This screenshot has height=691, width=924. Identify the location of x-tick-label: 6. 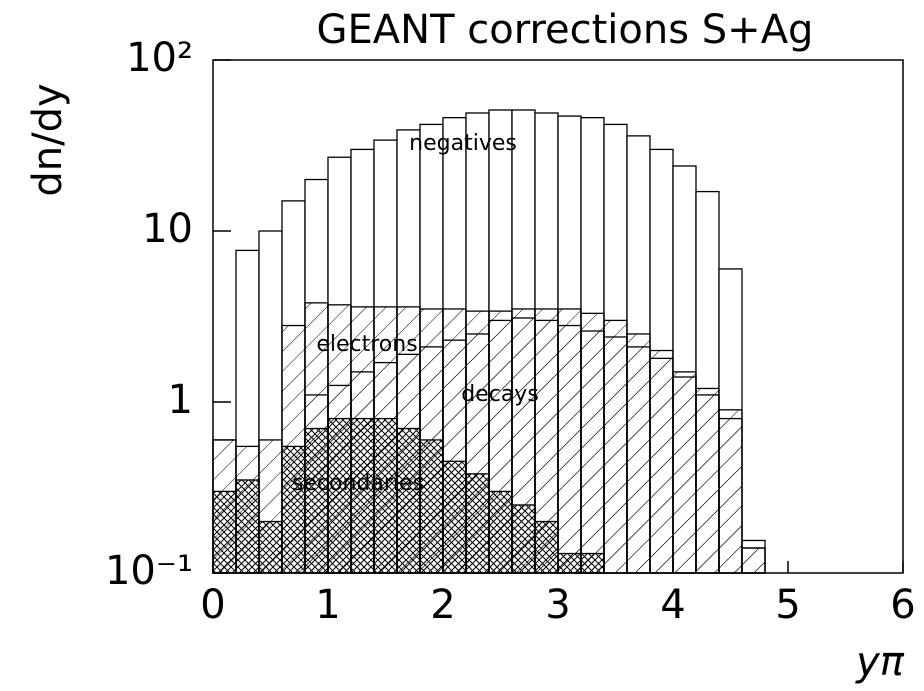
(902, 605).